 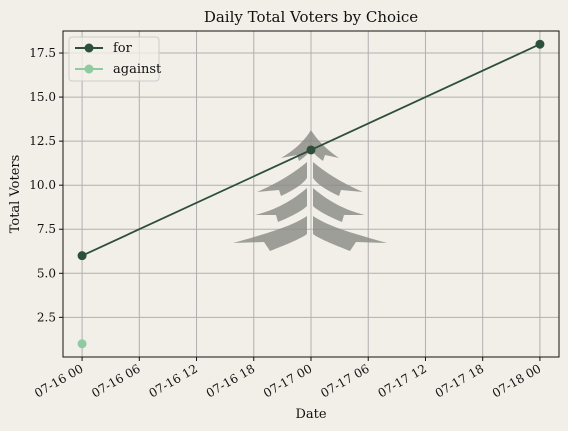 What do you see at coordinates (42, 185) in the screenshot?
I see `y-tick-label: 10.0` at bounding box center [42, 185].